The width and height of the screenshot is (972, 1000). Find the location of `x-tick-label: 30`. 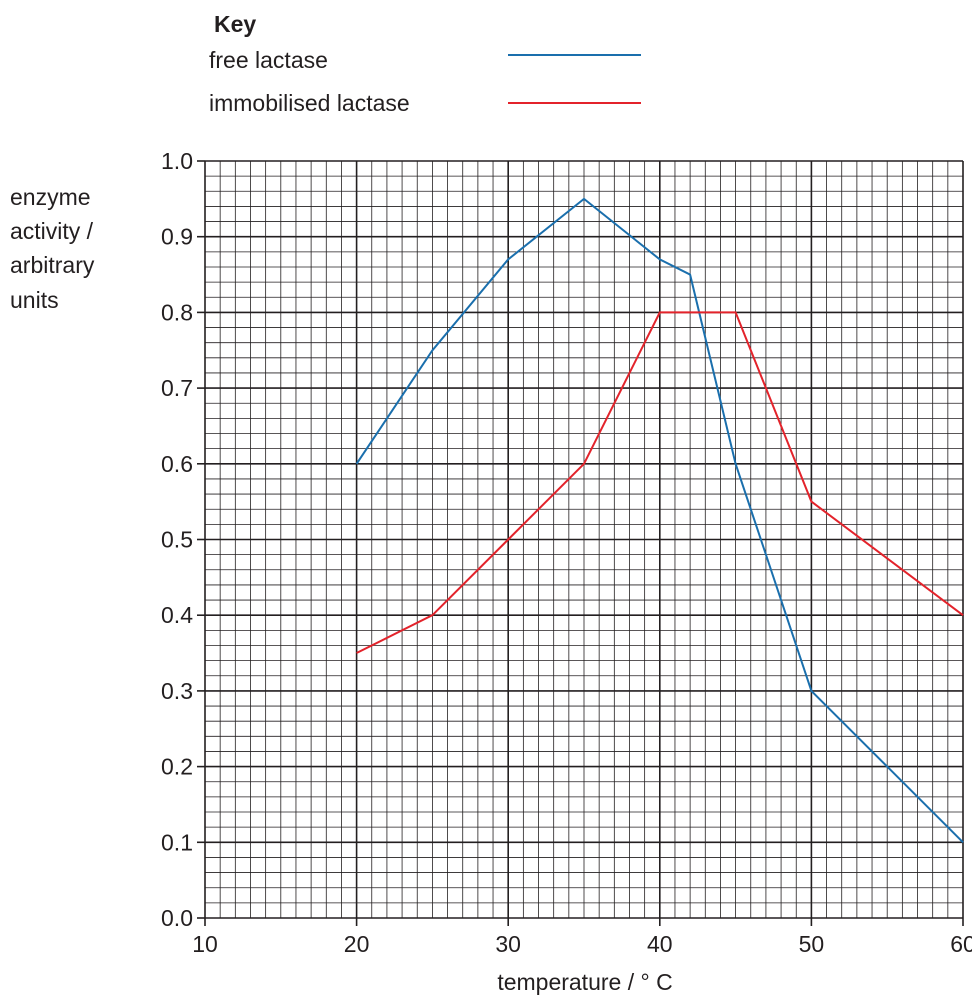

x-tick-label: 30 is located at coordinates (508, 944).